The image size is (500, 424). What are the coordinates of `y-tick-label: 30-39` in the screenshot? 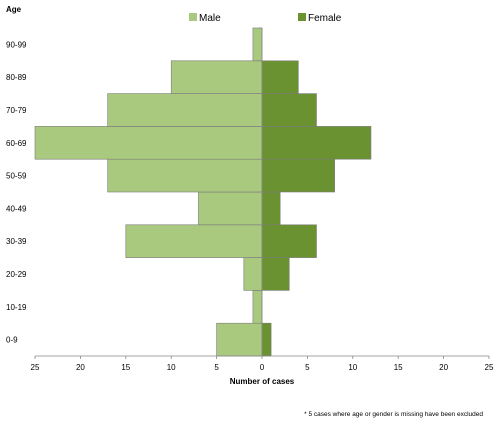 It's located at (16, 241).